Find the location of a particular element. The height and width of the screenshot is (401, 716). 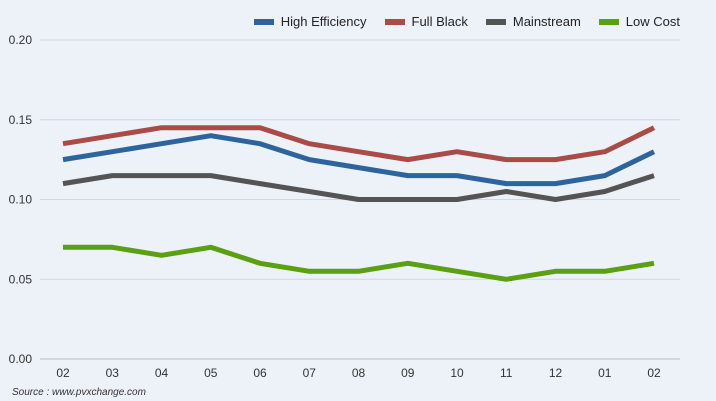

series-line-full-black is located at coordinates (359, 144).